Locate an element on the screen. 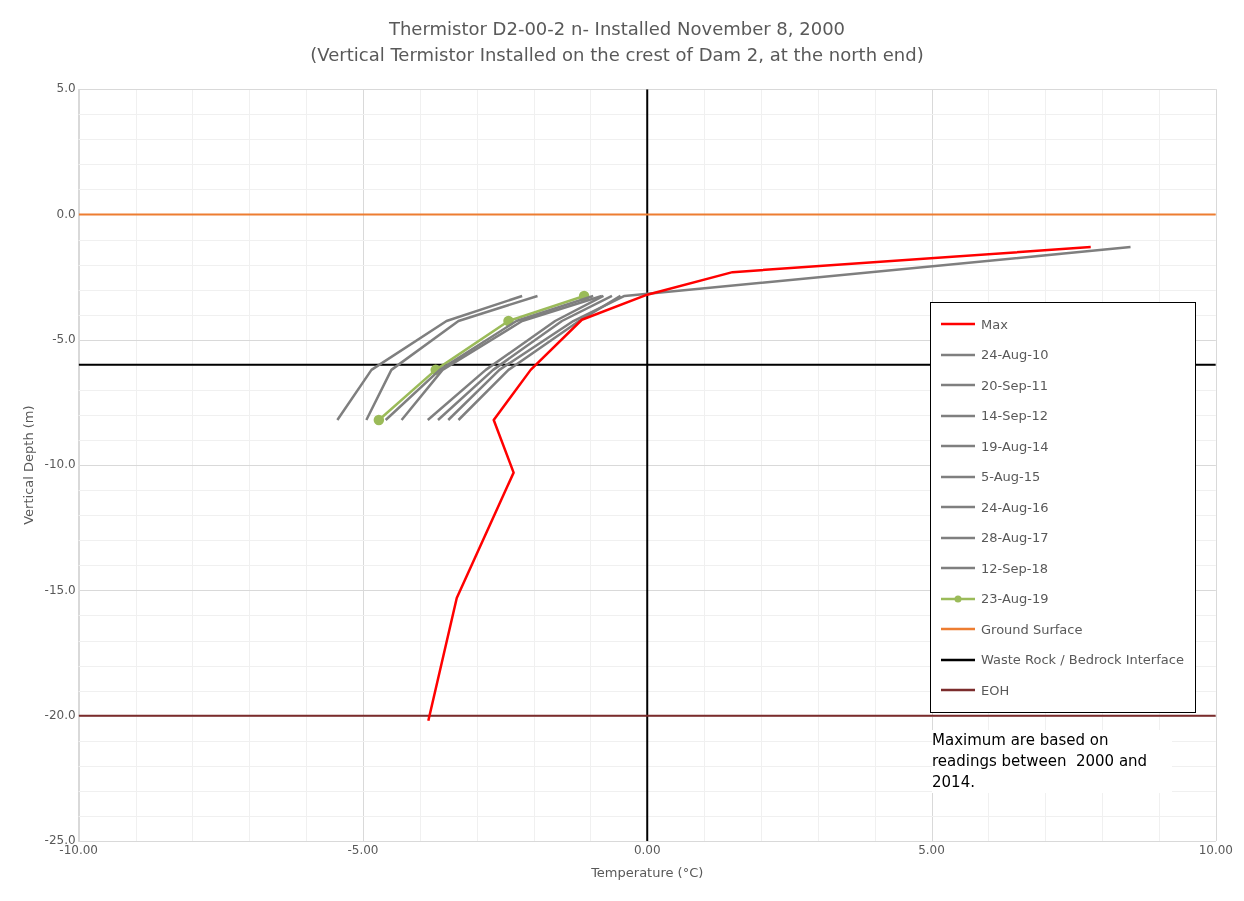  y-tick-label: 0.0 is located at coordinates (66, 213).